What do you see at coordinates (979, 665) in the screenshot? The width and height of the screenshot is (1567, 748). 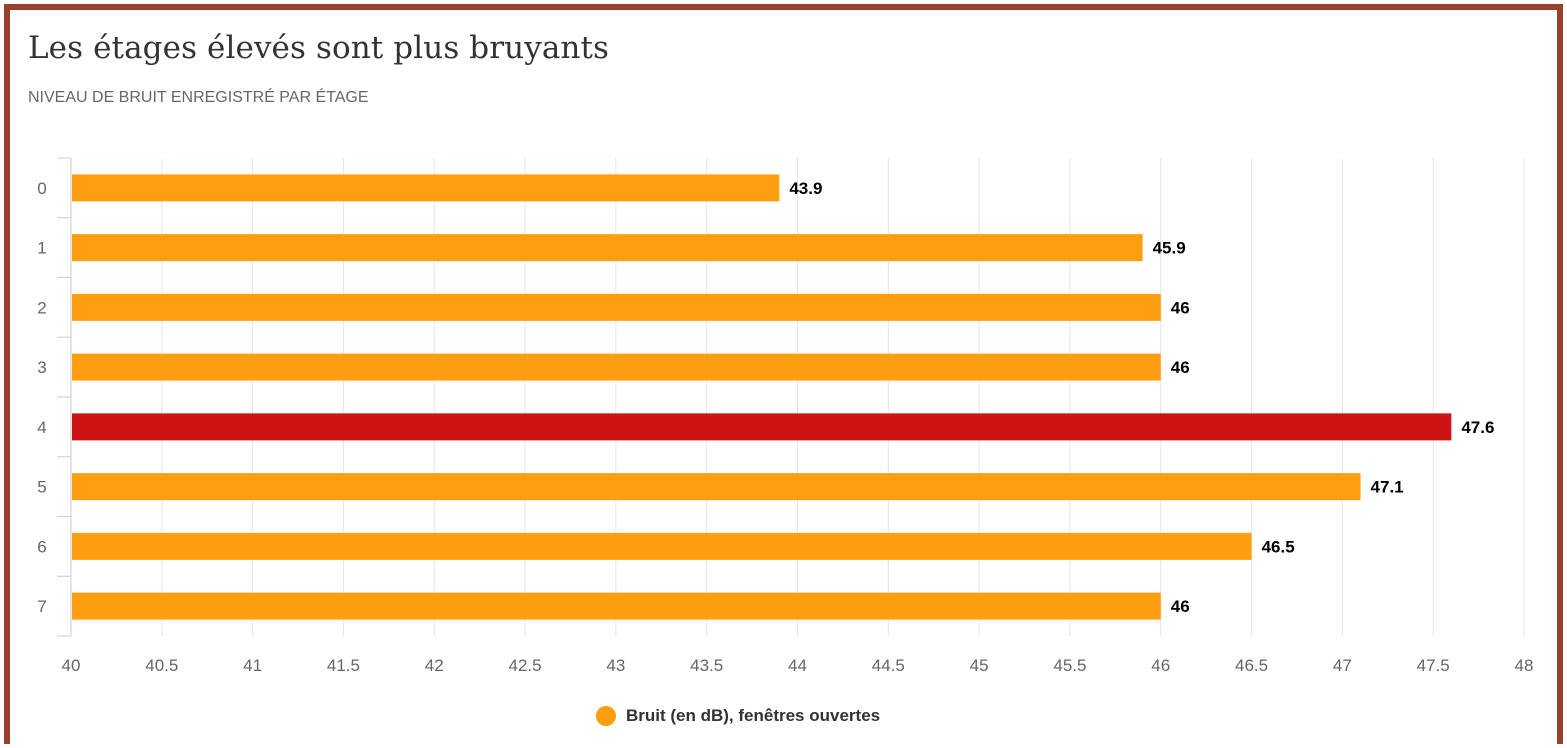 I see `x-tick-label: 45` at bounding box center [979, 665].